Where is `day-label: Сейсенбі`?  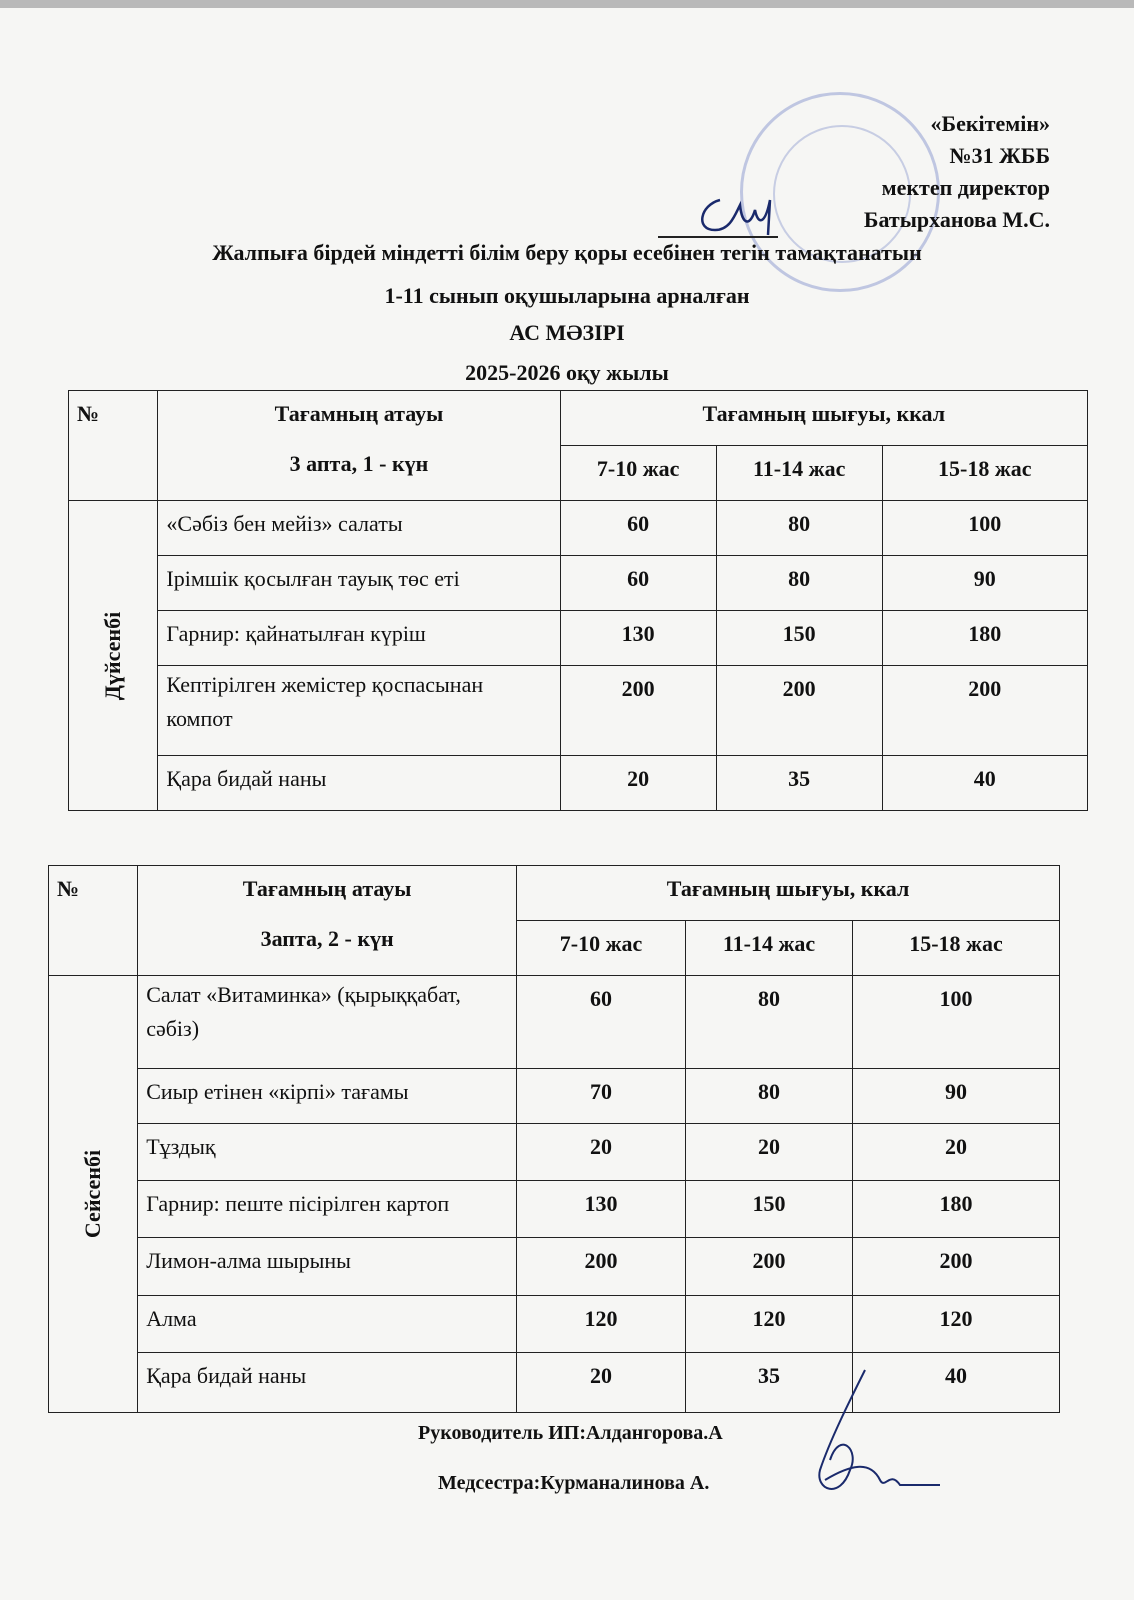 day-label: Сейсенбі is located at coordinates (93, 1194).